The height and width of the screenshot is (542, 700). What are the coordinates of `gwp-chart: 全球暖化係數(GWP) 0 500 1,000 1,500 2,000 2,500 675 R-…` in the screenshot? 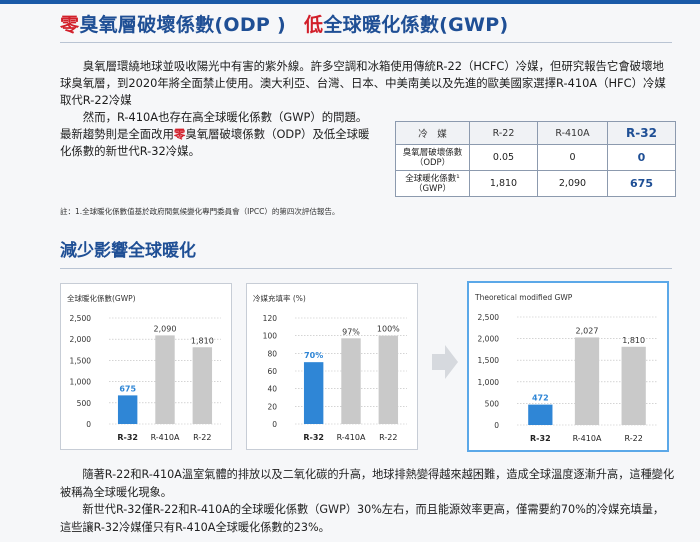 It's located at (144, 367).